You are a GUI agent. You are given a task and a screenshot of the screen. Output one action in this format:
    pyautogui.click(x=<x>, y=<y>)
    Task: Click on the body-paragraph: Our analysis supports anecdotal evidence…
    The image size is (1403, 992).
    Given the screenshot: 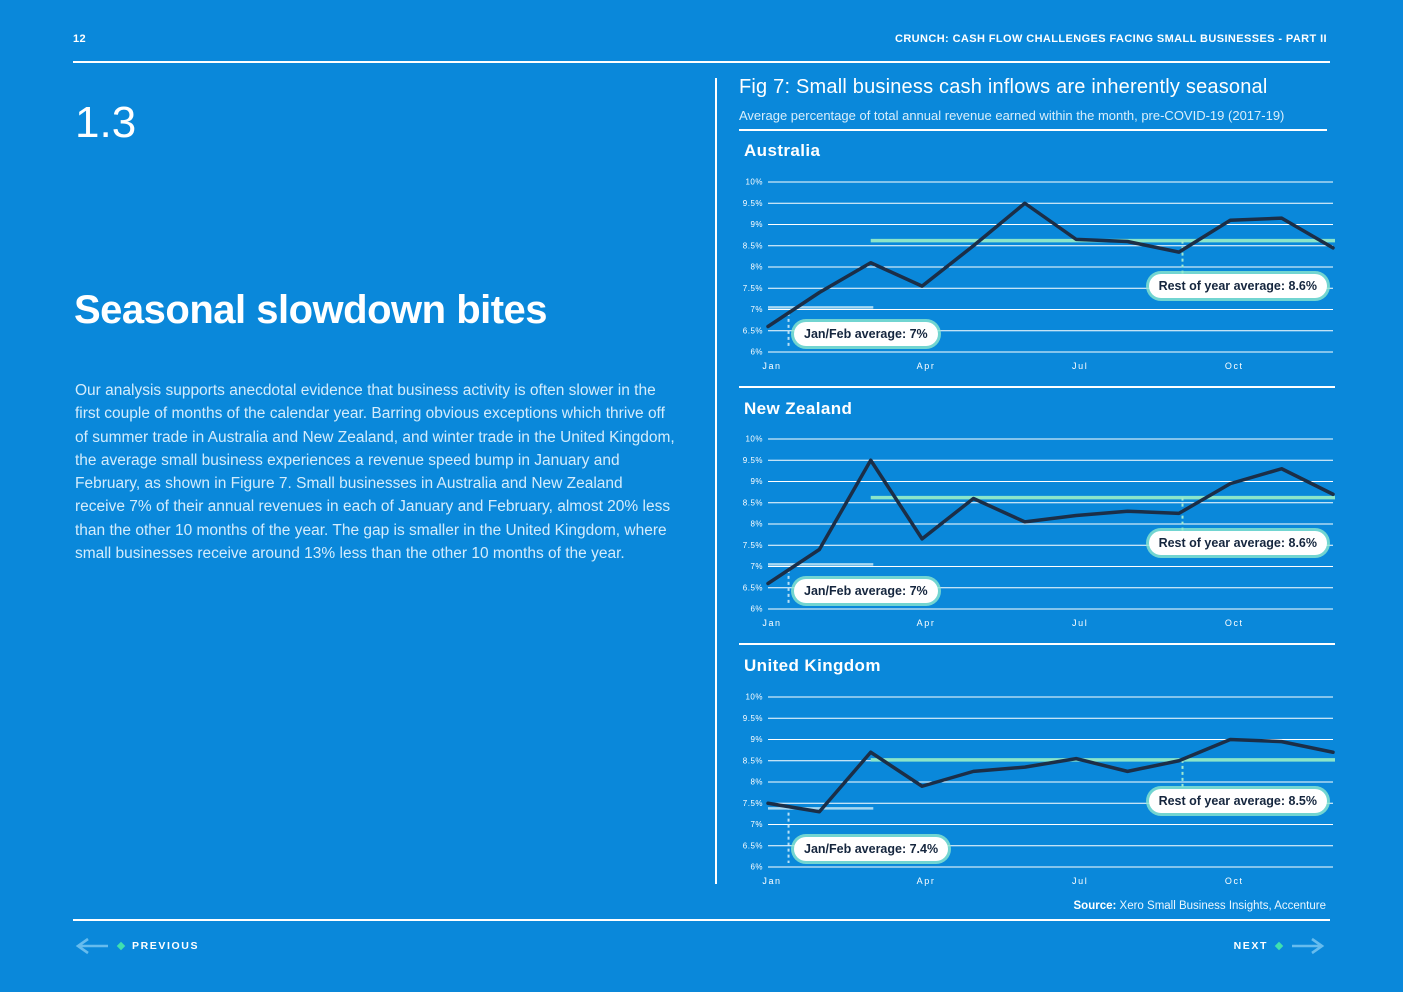 What is the action you would take?
    pyautogui.click(x=375, y=472)
    